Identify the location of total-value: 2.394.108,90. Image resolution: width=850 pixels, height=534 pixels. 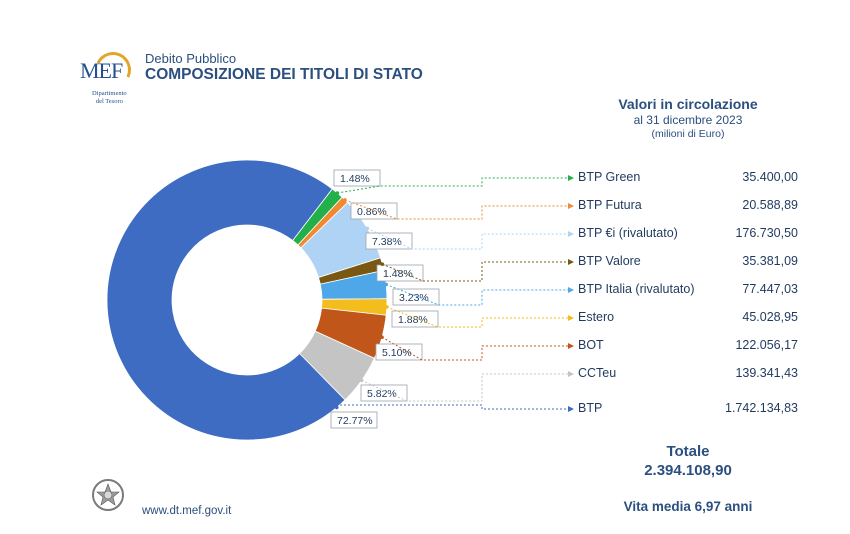
(688, 470).